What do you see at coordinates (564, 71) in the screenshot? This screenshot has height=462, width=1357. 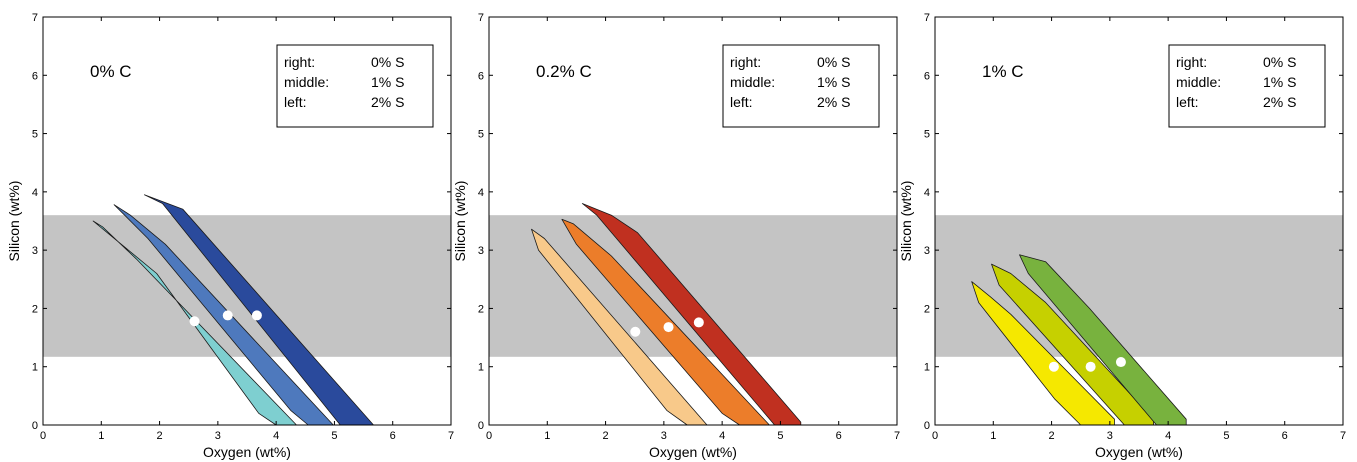 I see `chart-title: 0.2% C` at bounding box center [564, 71].